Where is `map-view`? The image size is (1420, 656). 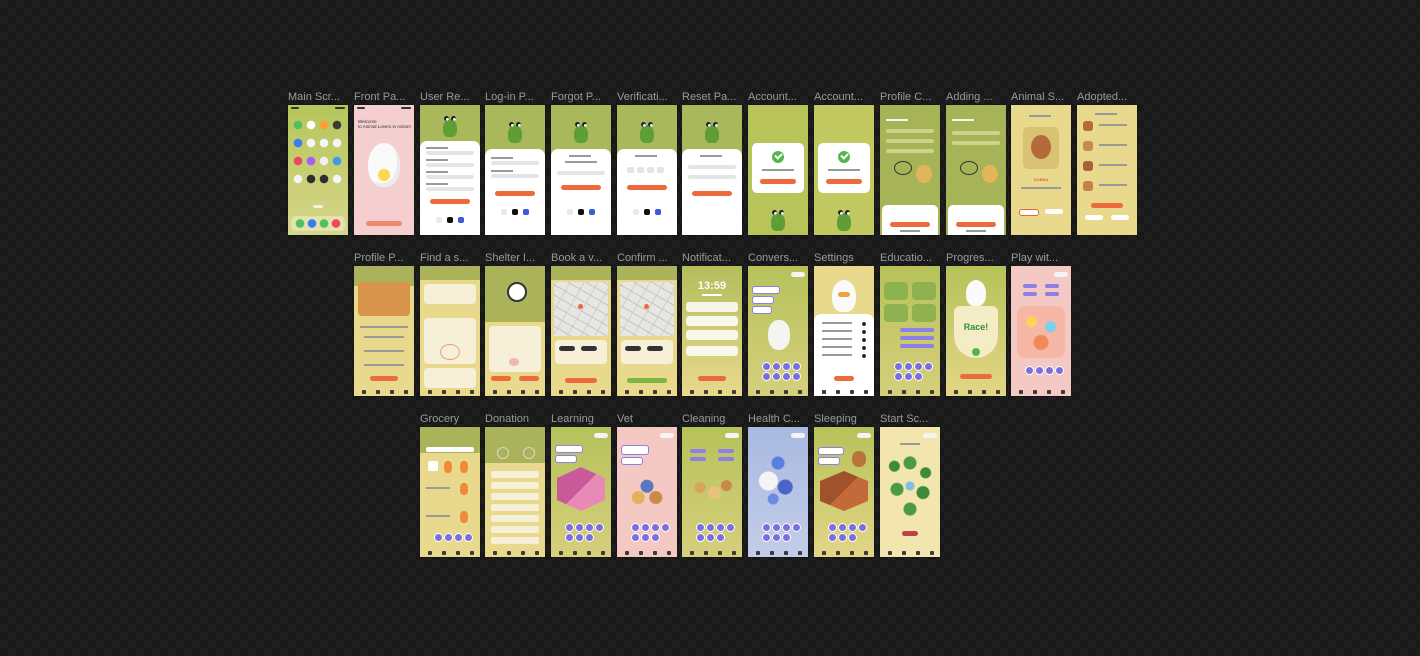 map-view is located at coordinates (581, 309).